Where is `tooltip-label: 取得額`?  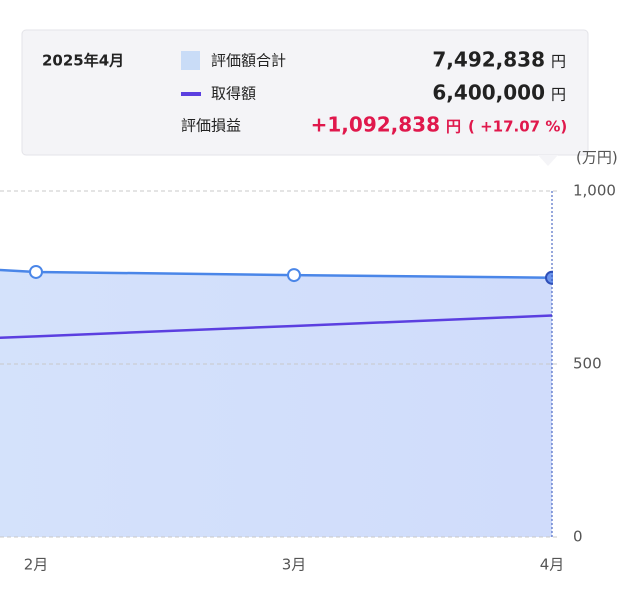
tooltip-label: 取得額 is located at coordinates (233, 94).